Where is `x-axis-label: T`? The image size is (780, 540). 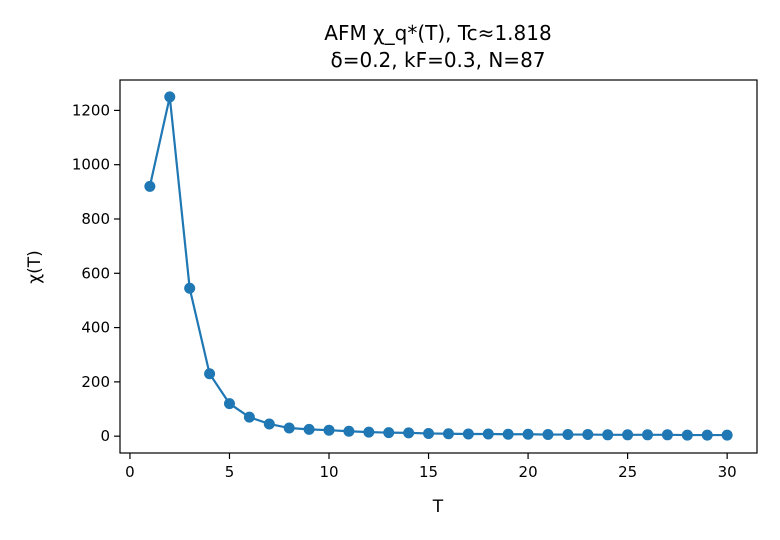 x-axis-label: T is located at coordinates (438, 507).